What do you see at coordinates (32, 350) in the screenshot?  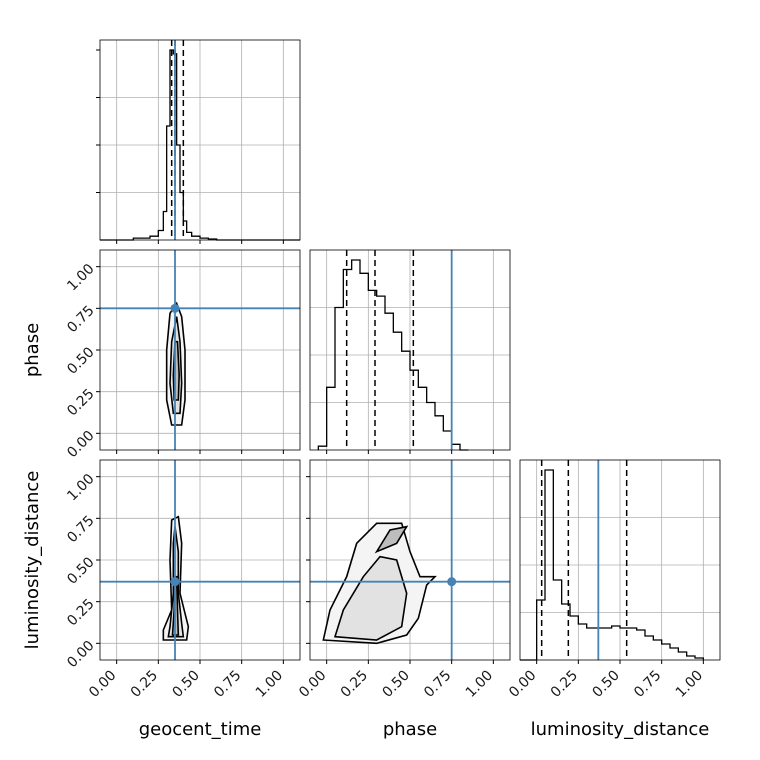 I see `y-axis-label-phase: phase` at bounding box center [32, 350].